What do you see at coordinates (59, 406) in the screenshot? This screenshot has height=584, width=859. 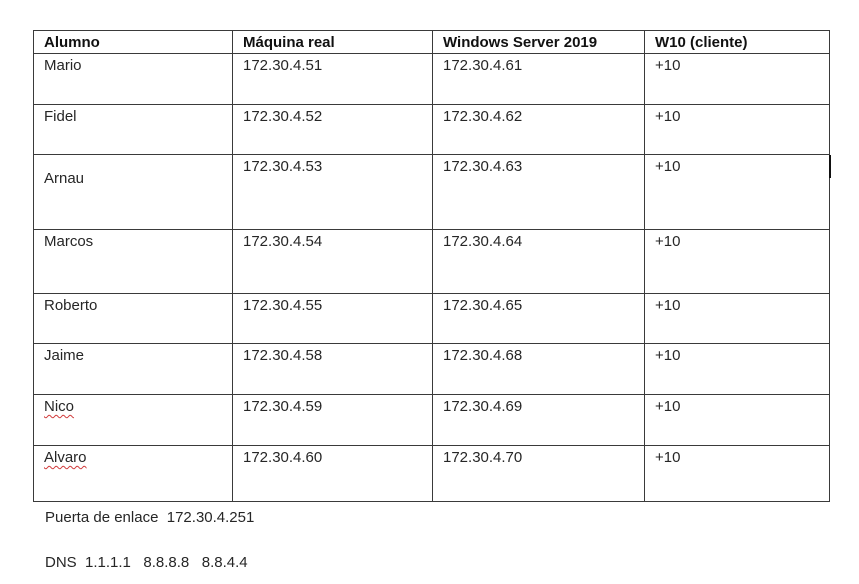 I see `cell-alumno-text: Nico` at bounding box center [59, 406].